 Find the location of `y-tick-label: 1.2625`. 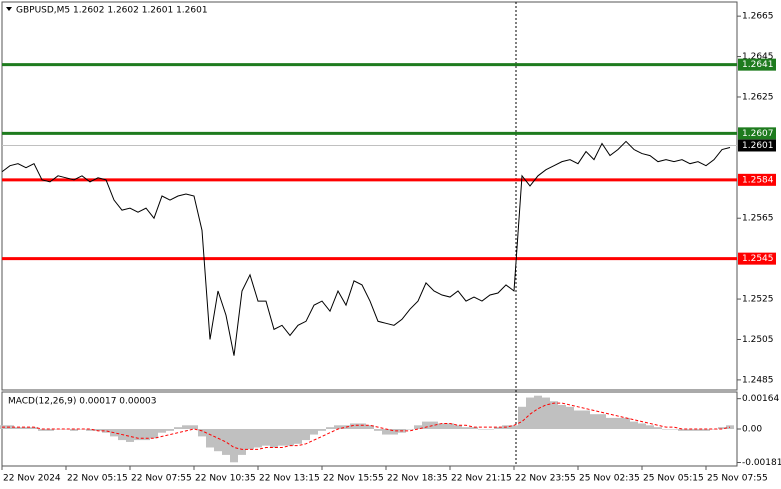

y-tick-label: 1.2625 is located at coordinates (758, 97).